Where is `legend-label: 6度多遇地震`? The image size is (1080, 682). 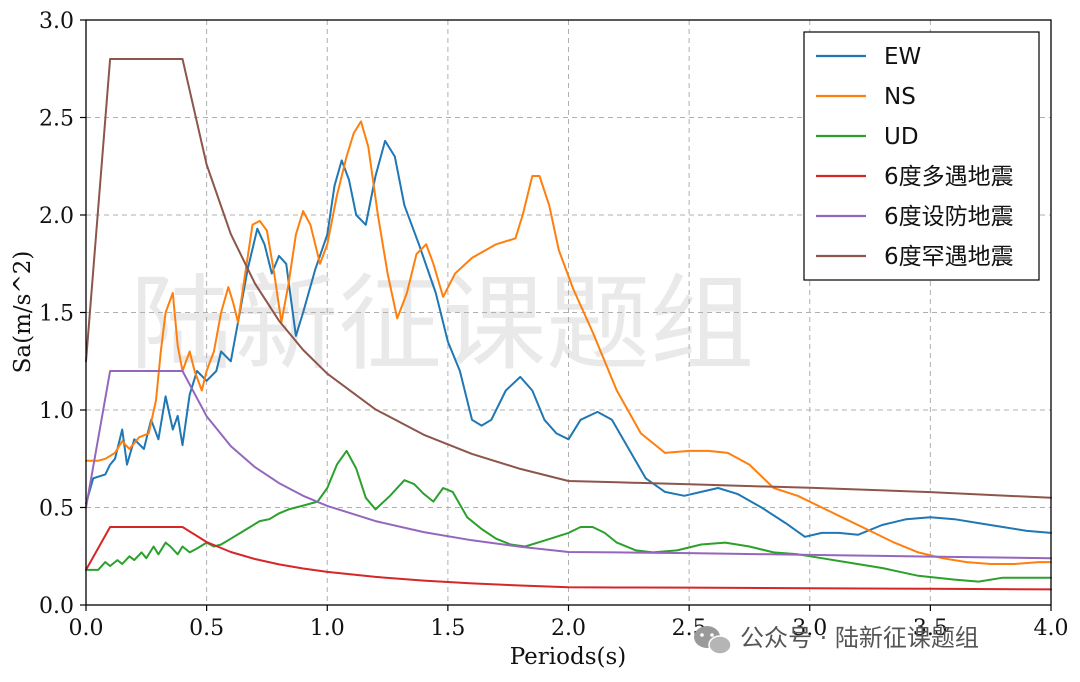
legend-label: 6度多遇地震 is located at coordinates (949, 177).